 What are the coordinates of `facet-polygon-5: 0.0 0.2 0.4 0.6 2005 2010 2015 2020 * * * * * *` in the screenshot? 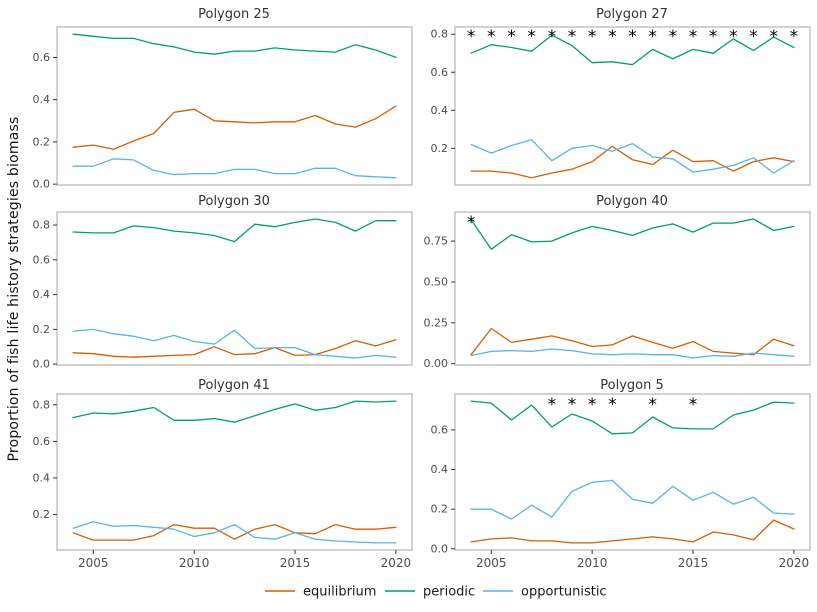 It's located at (621, 481).